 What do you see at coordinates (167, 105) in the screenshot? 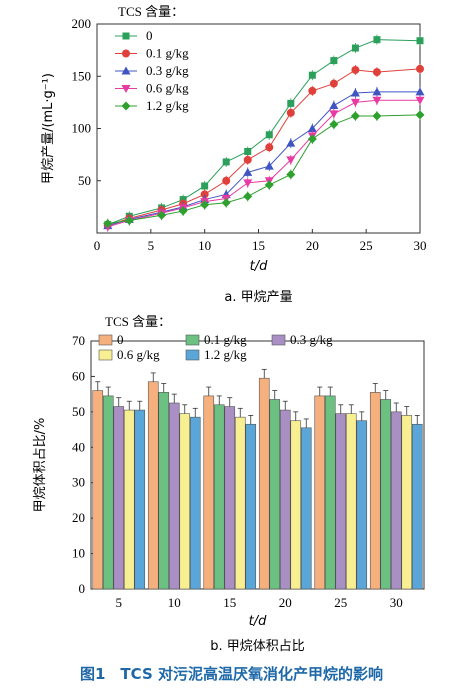
I see `legend-label: 1.2 g/kg` at bounding box center [167, 105].